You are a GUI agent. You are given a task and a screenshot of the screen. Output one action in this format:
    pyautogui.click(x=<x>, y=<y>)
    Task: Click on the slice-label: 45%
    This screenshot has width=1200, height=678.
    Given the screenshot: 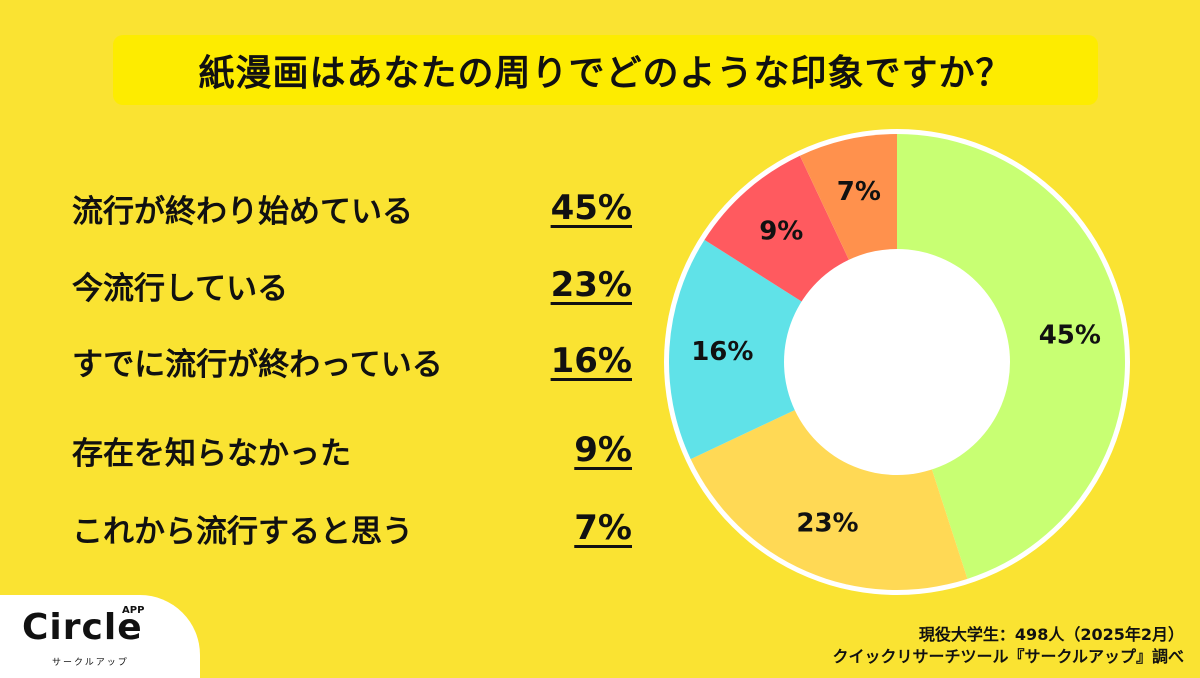 What is the action you would take?
    pyautogui.click(x=1070, y=336)
    